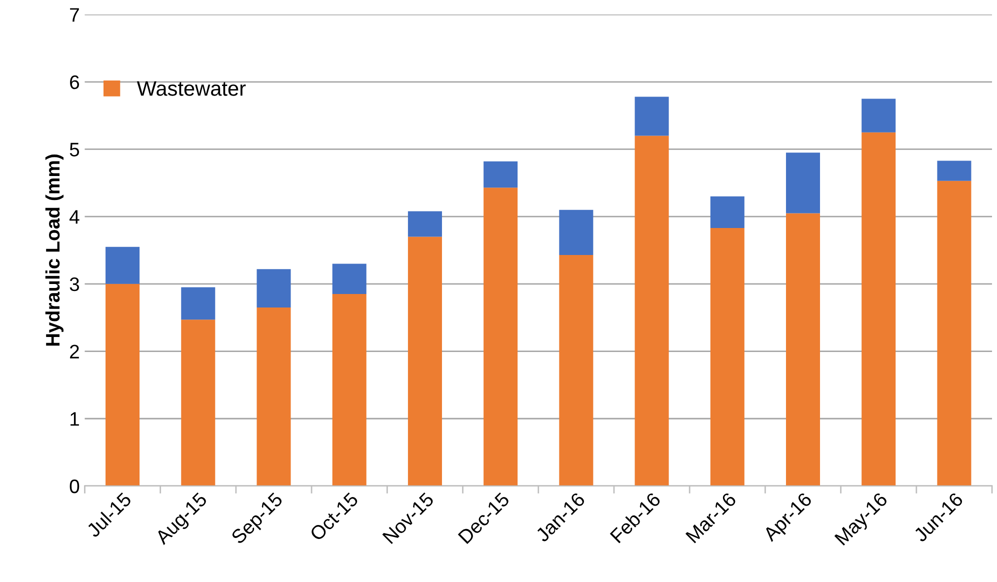  I want to click on y-tick-label: 5, so click(75, 149).